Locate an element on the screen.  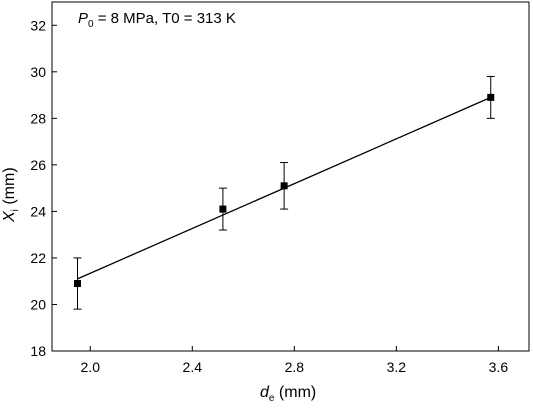
x-tick-label: 3.2 is located at coordinates (397, 367).